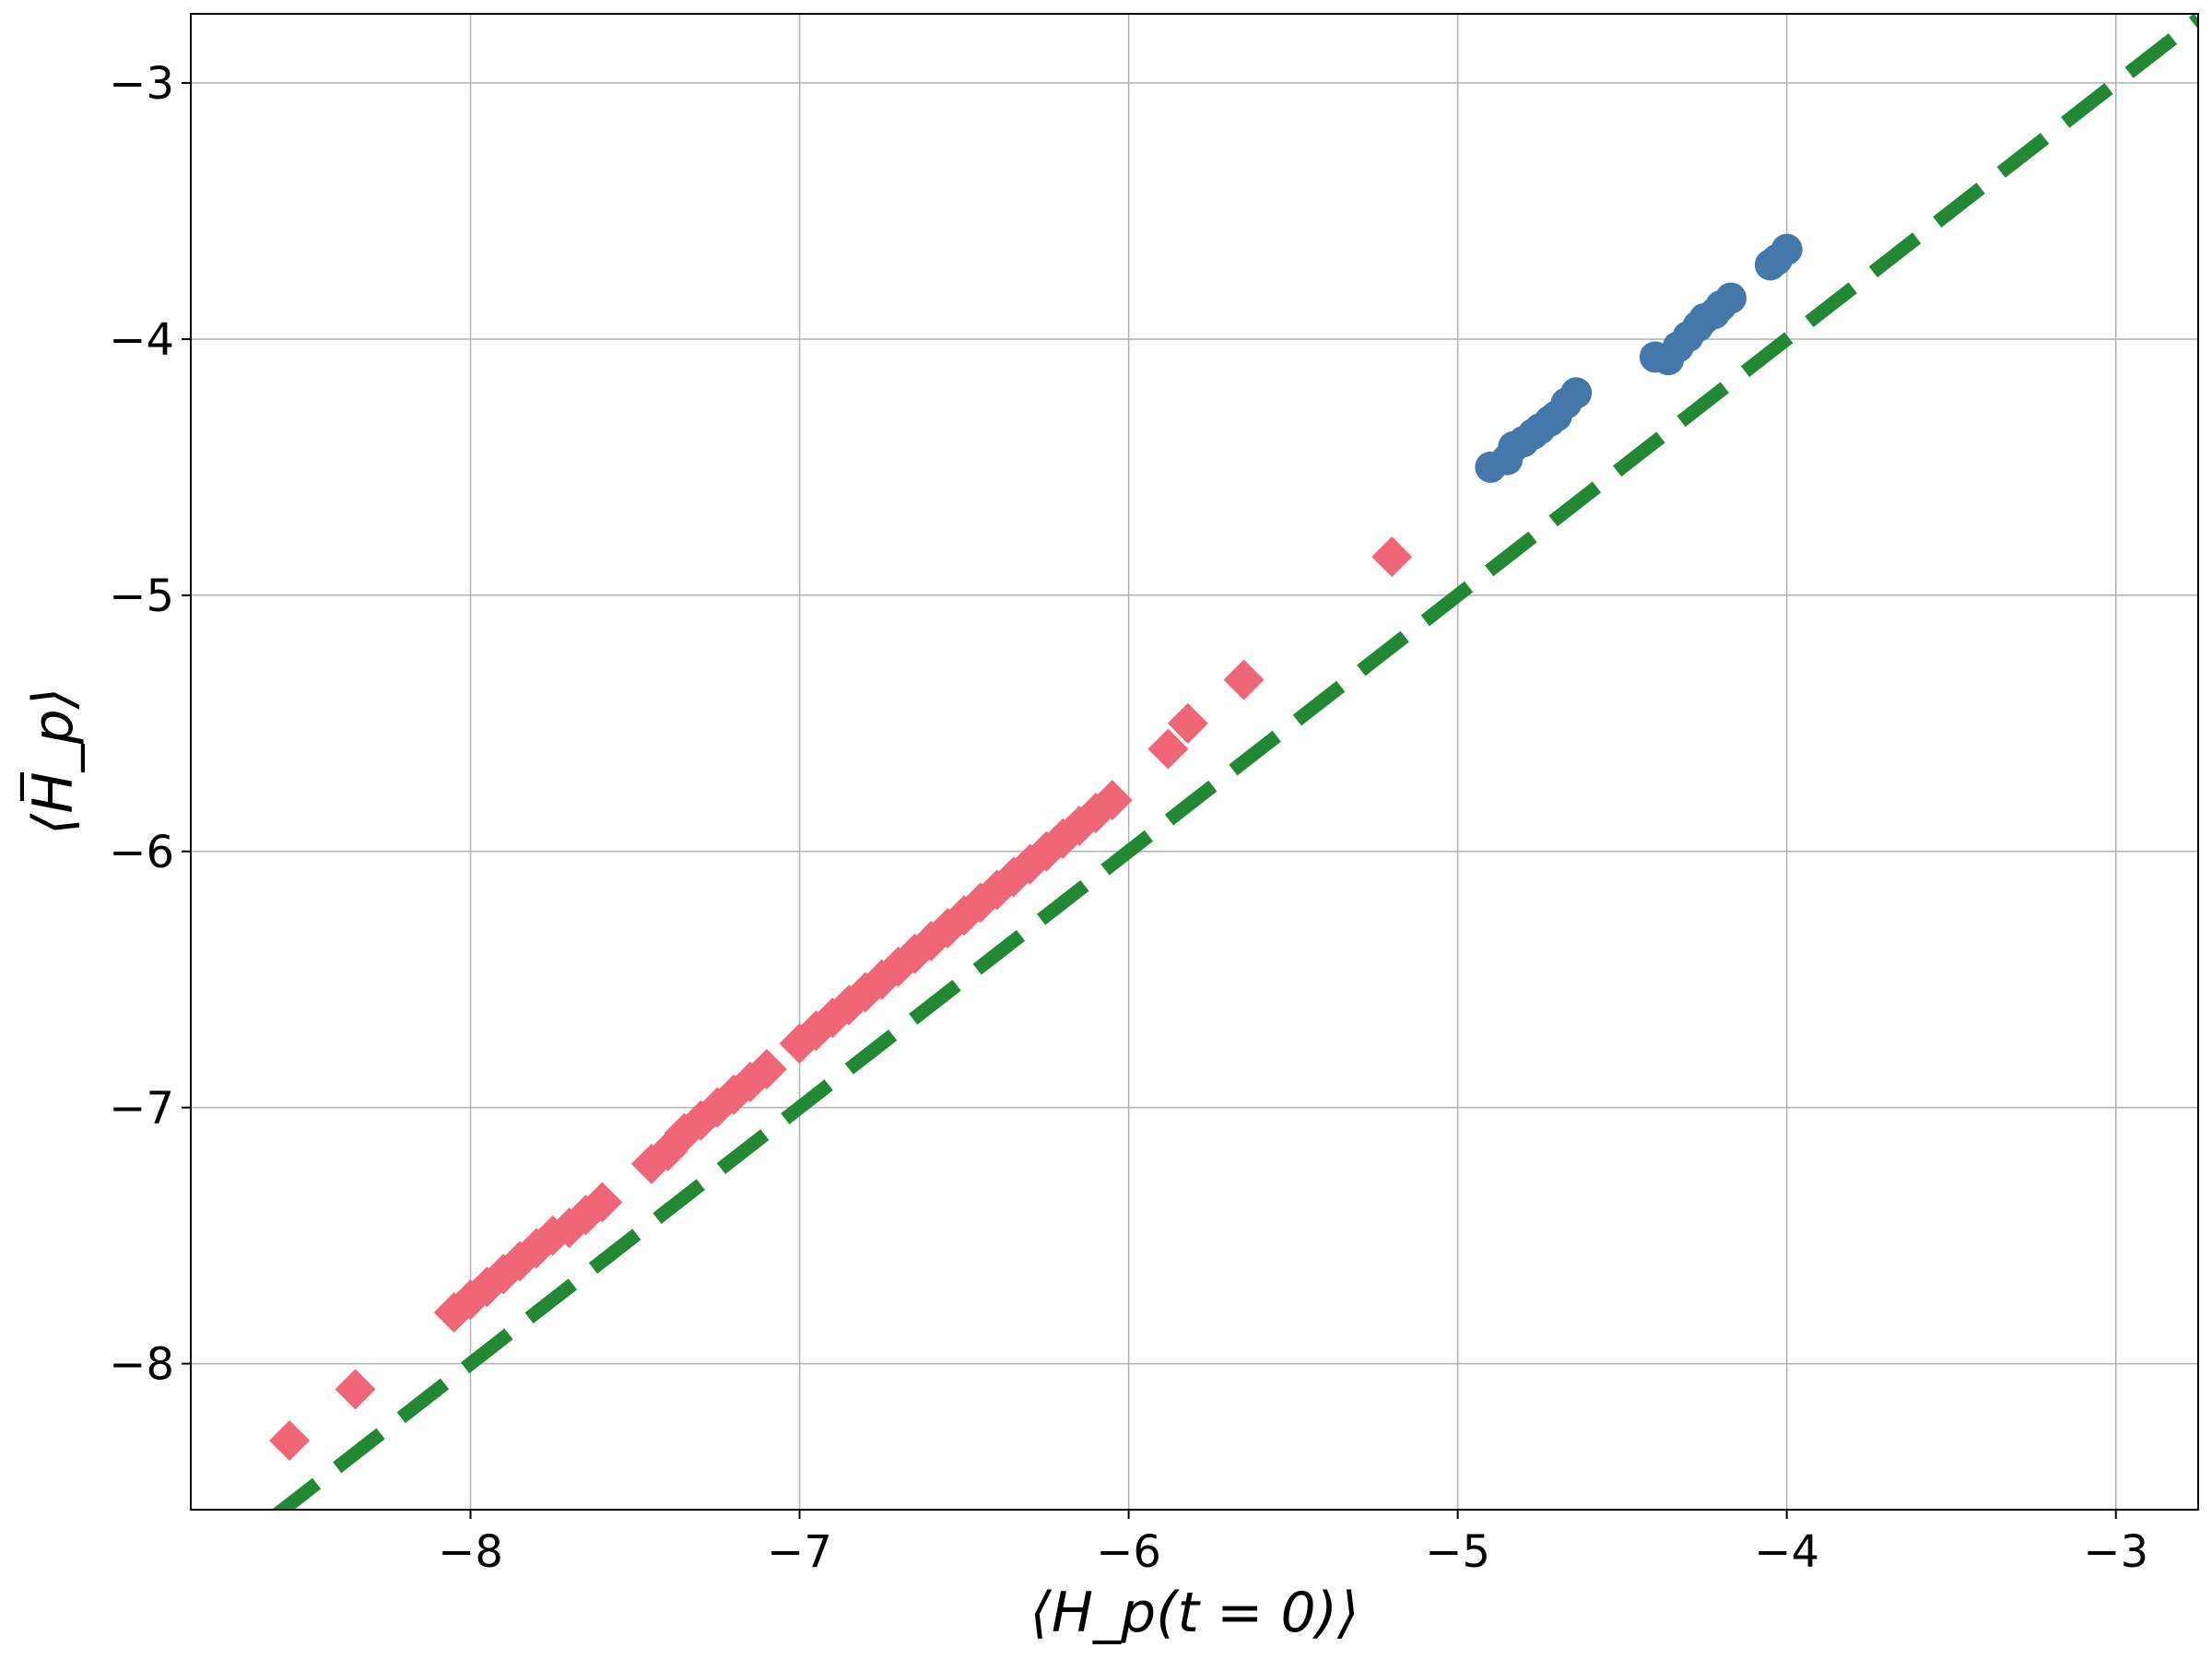 The height and width of the screenshot is (1659, 2212). What do you see at coordinates (141, 340) in the screenshot?
I see `y-tick-label: −4` at bounding box center [141, 340].